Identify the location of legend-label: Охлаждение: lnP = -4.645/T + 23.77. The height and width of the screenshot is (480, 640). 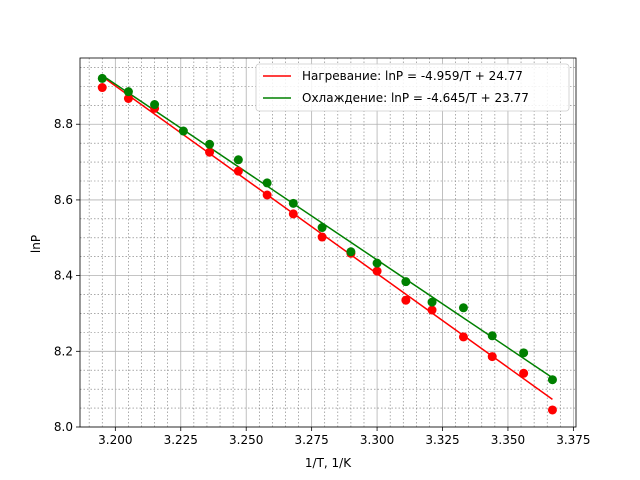
(415, 98).